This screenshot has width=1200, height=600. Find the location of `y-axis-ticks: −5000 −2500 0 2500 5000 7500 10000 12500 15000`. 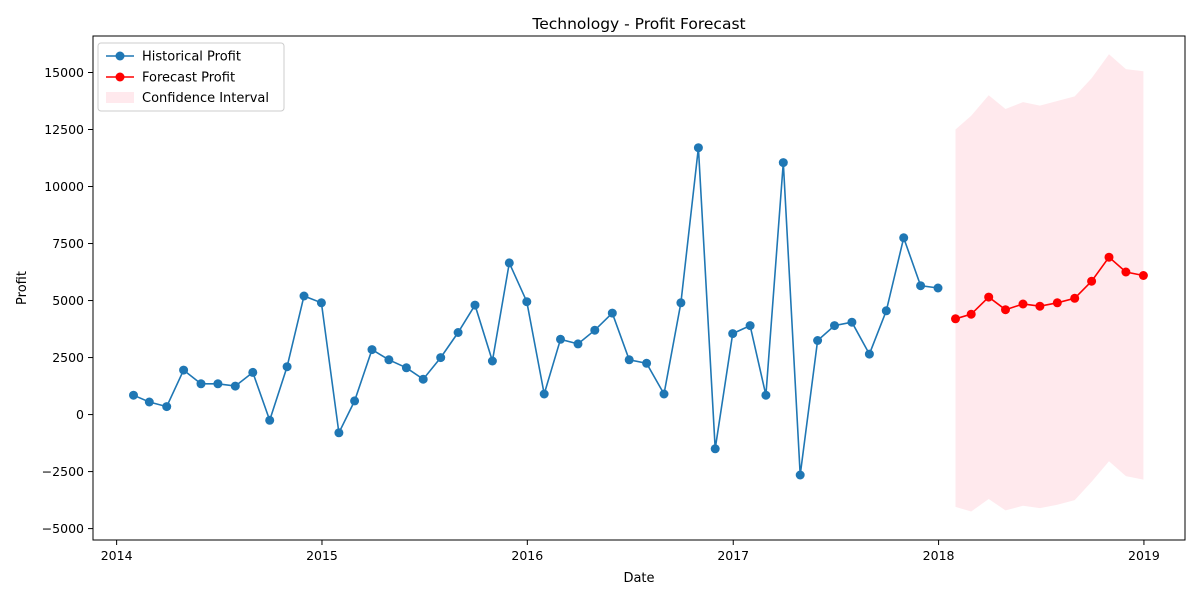

y-axis-ticks: −5000 −2500 0 2500 5000 7500 10000 12500 15000 is located at coordinates (67, 300).